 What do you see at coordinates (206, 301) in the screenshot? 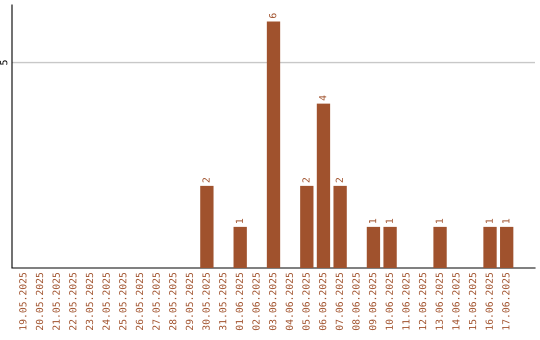
I see `x-tick-label: 30.05.2025` at bounding box center [206, 301].